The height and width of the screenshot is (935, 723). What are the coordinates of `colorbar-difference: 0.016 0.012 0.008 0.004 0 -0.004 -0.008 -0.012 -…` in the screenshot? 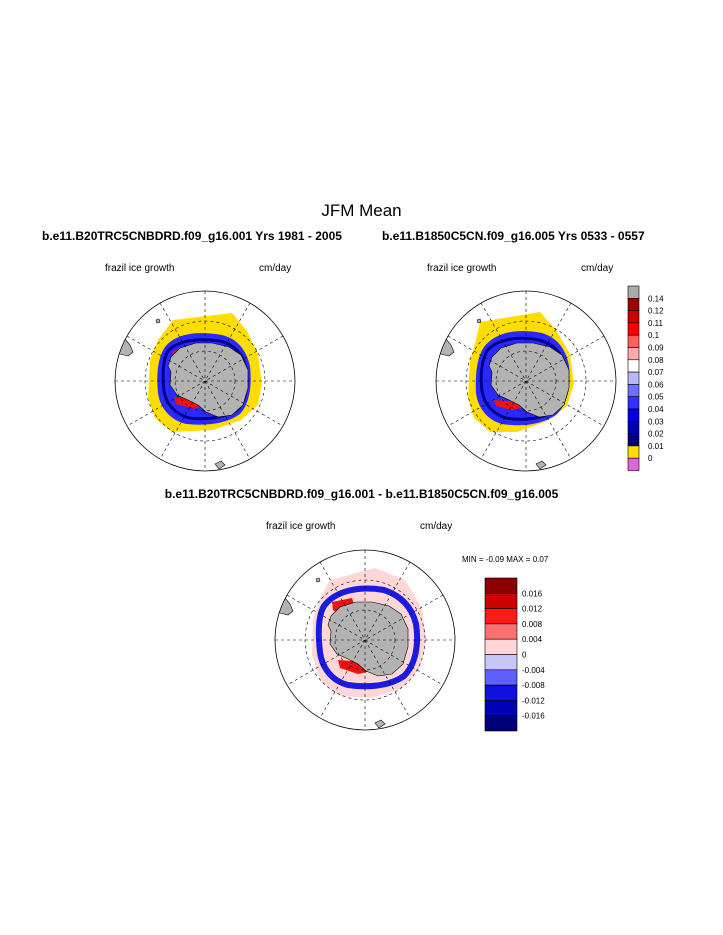 It's located at (514, 654).